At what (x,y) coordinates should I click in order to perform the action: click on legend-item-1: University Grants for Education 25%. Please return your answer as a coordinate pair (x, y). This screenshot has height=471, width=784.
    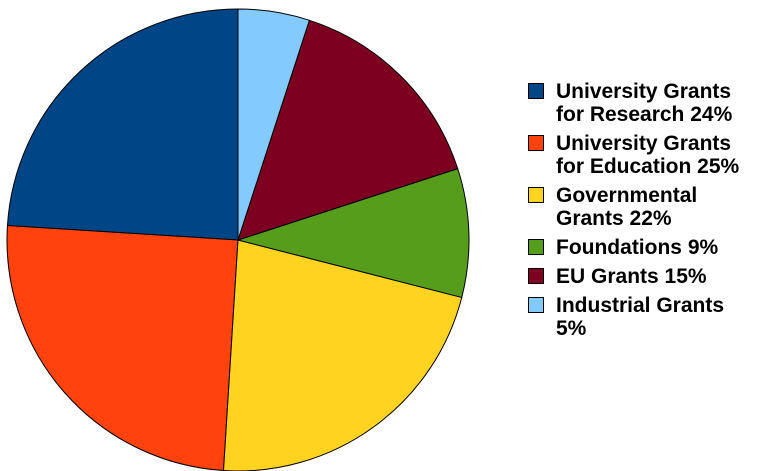
    Looking at the image, I should click on (656, 155).